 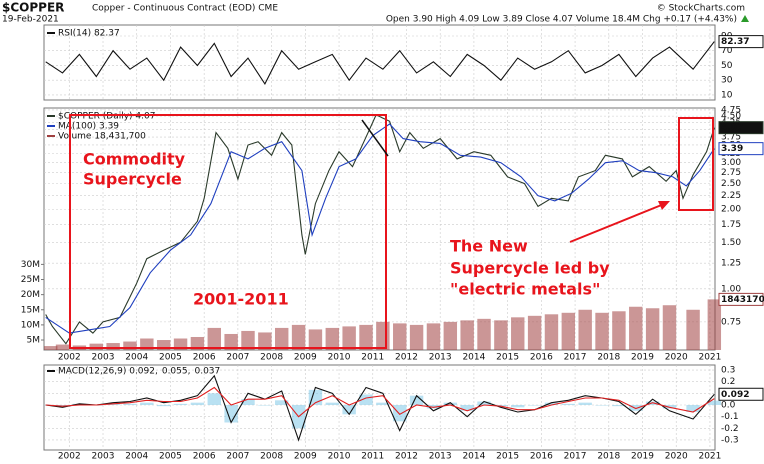 I want to click on y-tick-label: -0.2, so click(x=730, y=429).